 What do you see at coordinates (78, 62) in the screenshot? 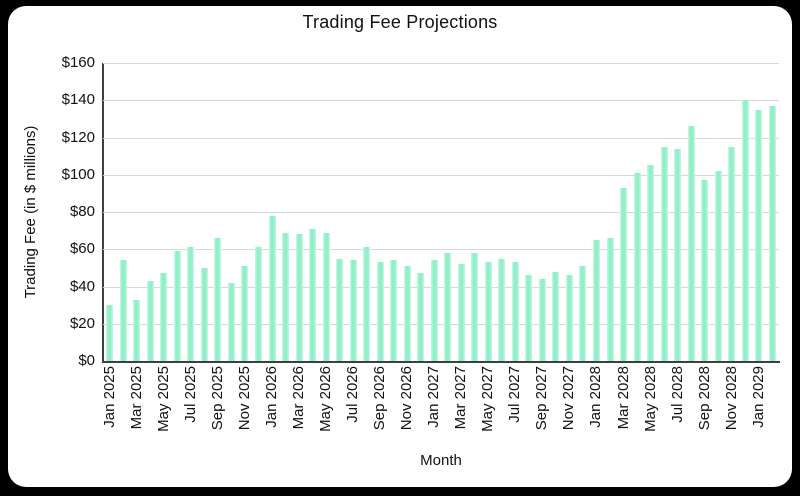
I see `y-tick-label: $160` at bounding box center [78, 62].